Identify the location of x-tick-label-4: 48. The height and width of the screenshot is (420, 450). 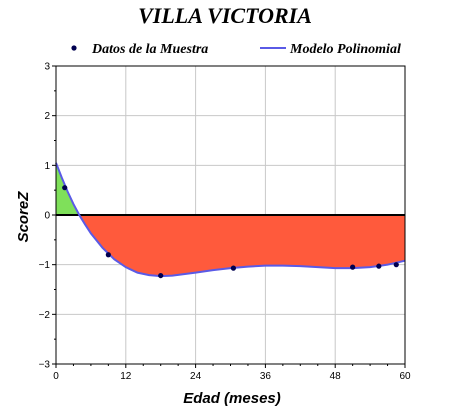
(336, 376).